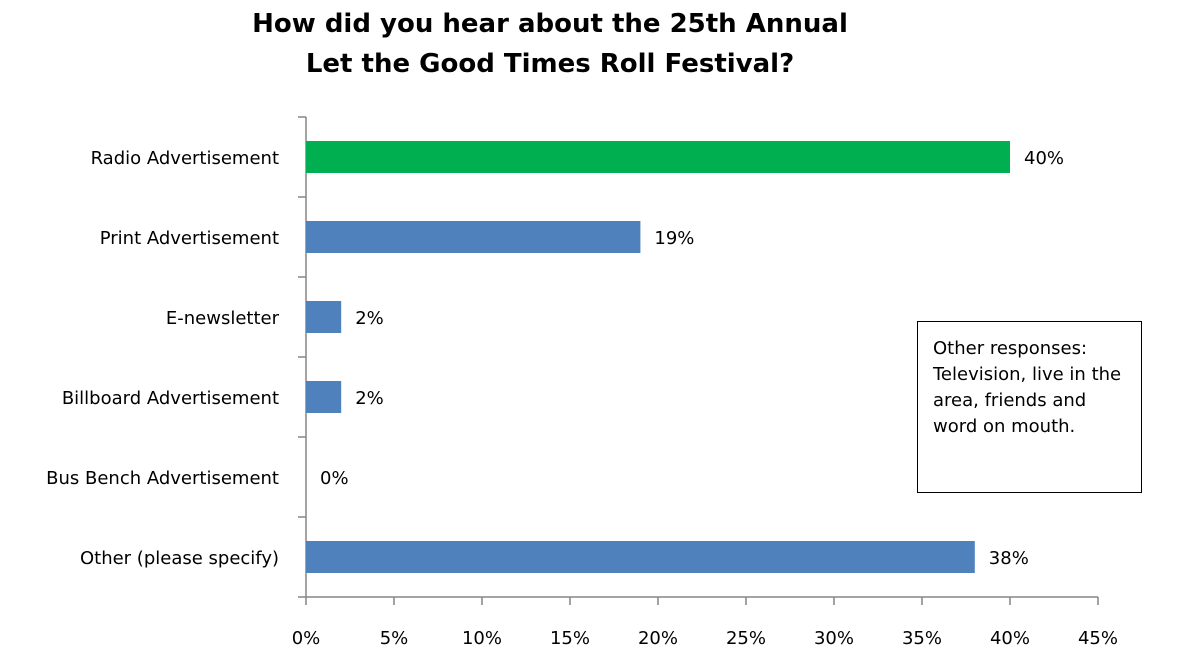 The width and height of the screenshot is (1178, 648). What do you see at coordinates (922, 638) in the screenshot?
I see `x-tick-label: 35%` at bounding box center [922, 638].